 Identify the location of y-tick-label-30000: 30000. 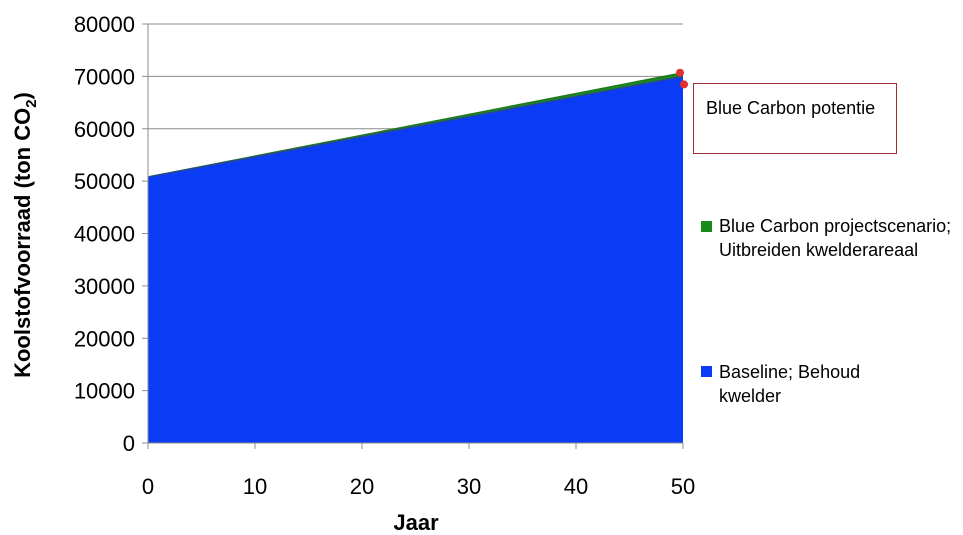
(104, 286).